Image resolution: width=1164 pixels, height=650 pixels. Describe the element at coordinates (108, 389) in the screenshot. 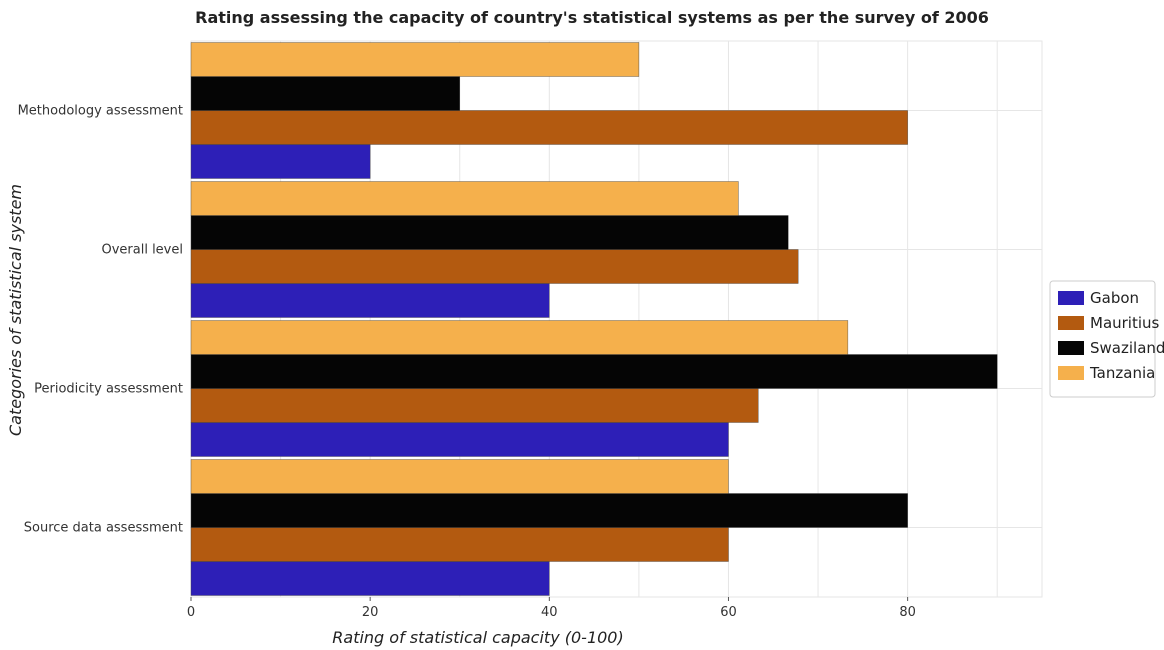

I see `y-tick-label: Periodicity assessment` at that location.